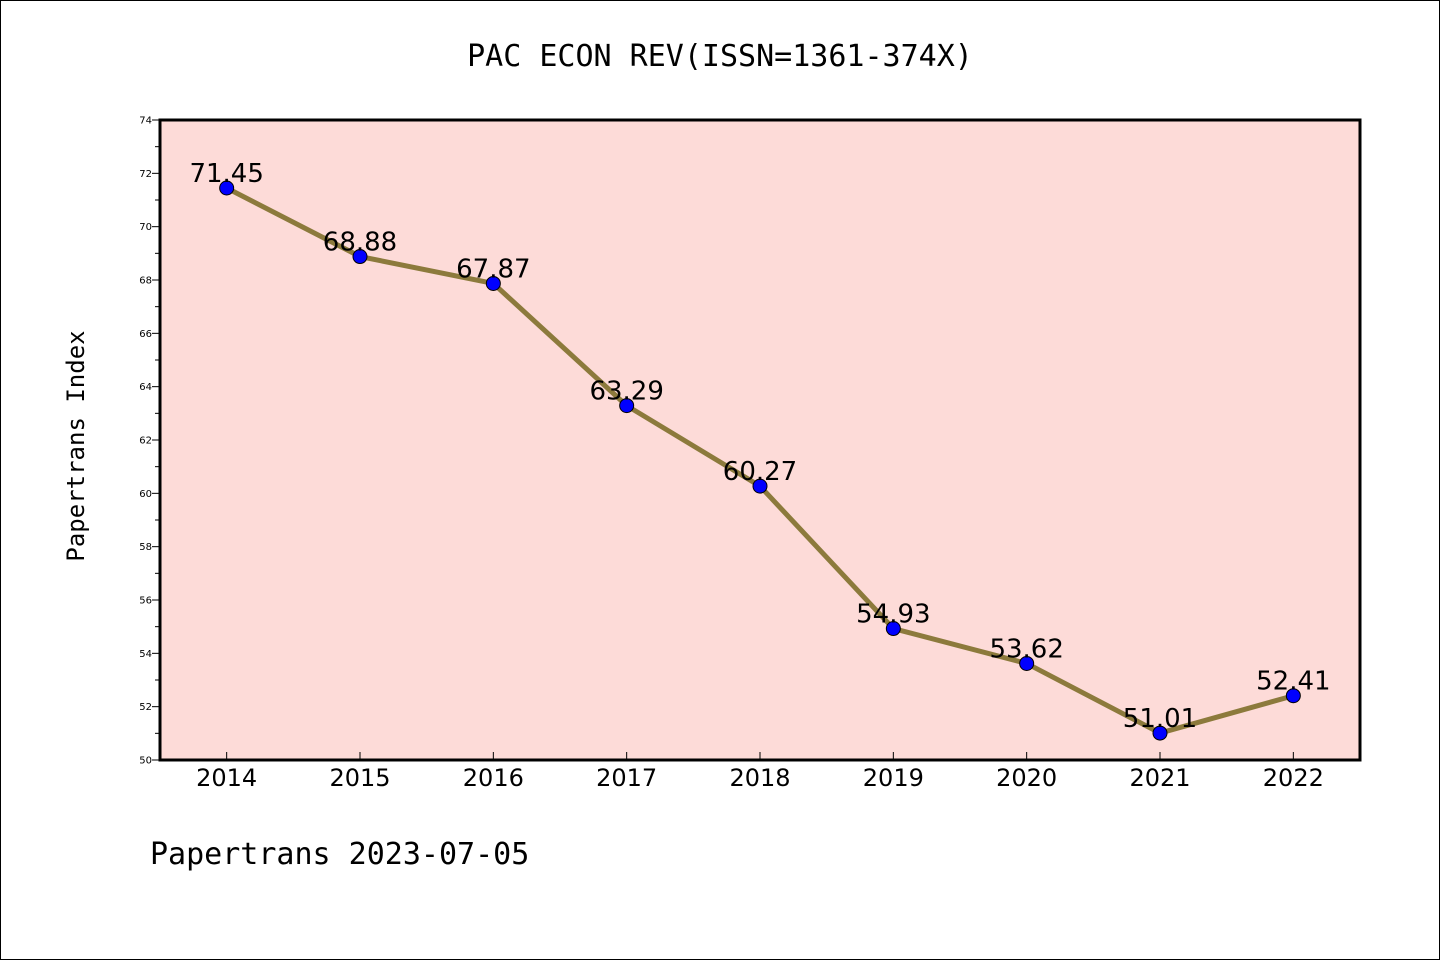 The image size is (1440, 960). Describe the element at coordinates (893, 615) in the screenshot. I see `data-label: 54.93` at that location.